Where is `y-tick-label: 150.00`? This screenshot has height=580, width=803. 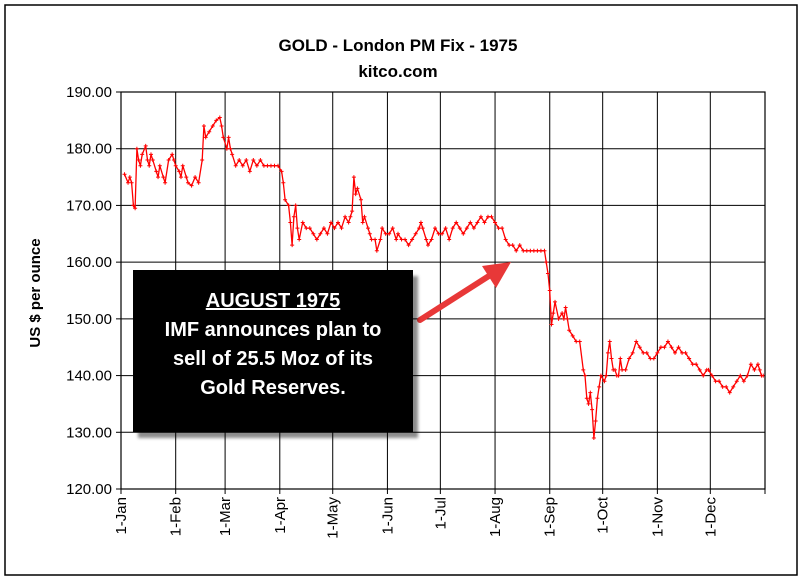 y-tick-label: 150.00 is located at coordinates (89, 319).